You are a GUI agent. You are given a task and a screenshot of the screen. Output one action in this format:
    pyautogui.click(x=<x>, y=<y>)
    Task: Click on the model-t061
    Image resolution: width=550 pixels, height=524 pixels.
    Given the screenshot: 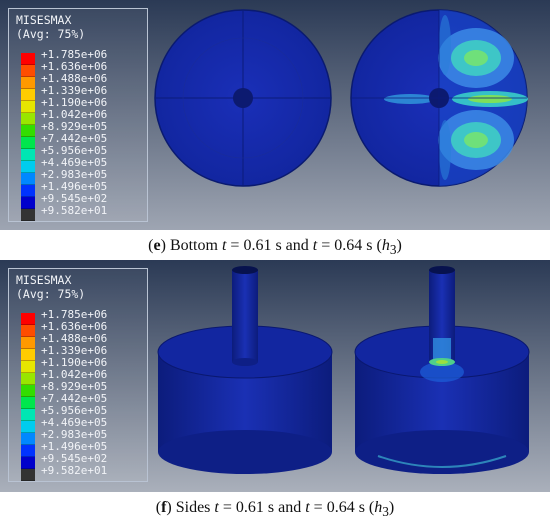 What is the action you would take?
    pyautogui.click(x=245, y=370)
    